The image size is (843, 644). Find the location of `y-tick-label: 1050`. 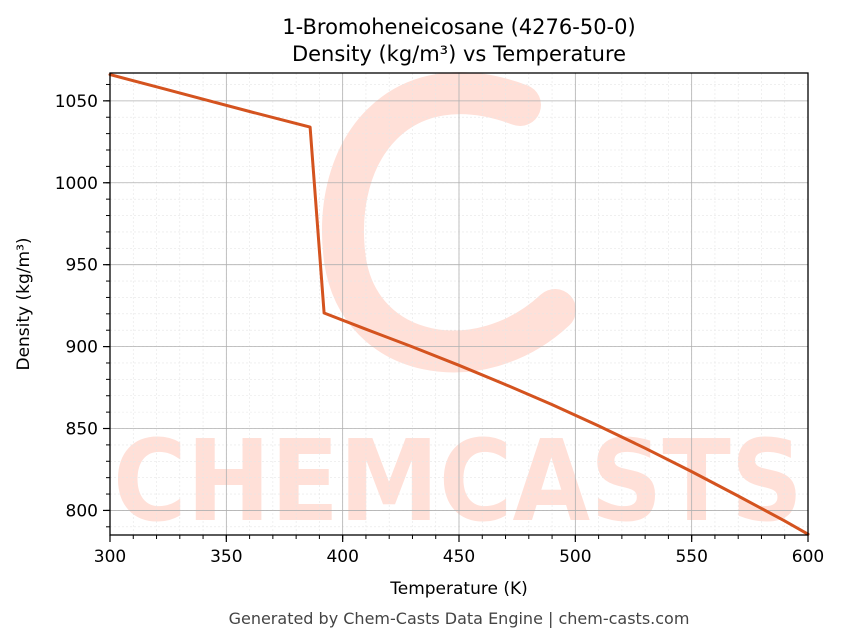

y-tick-label: 1050 is located at coordinates (76, 102).